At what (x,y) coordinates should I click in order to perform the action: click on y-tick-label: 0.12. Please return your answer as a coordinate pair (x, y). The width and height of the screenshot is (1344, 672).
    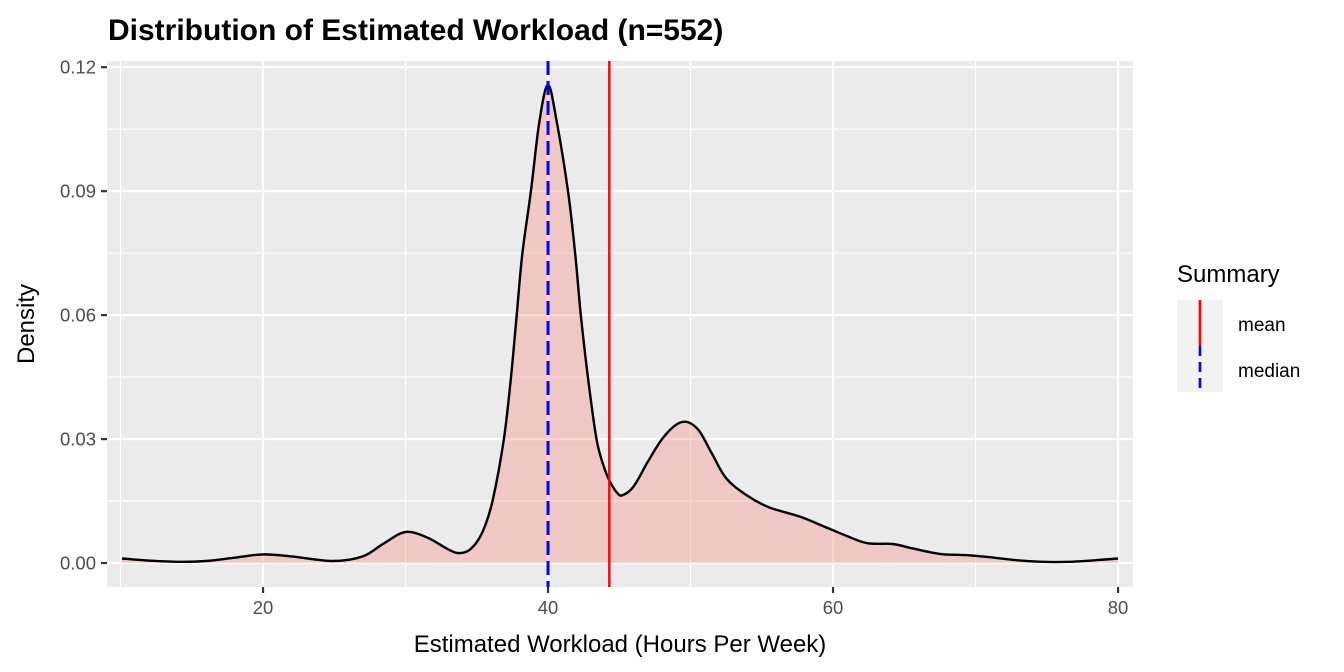
    Looking at the image, I should click on (78, 67).